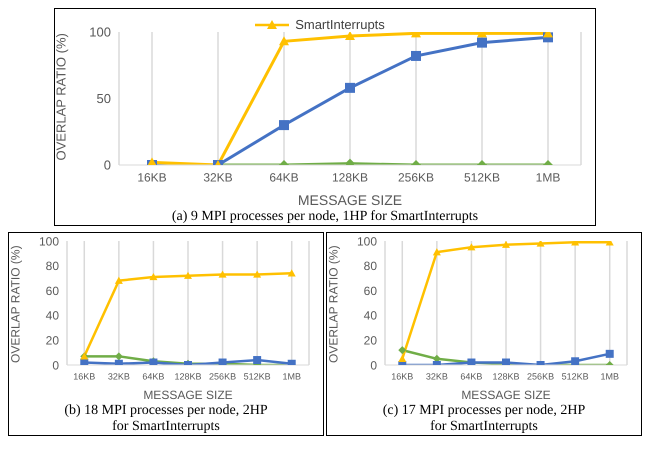 The height and width of the screenshot is (460, 650). I want to click on text: (c) 17 MPI processes per node, 2HP for SmartInterrupts, so click(484, 419).